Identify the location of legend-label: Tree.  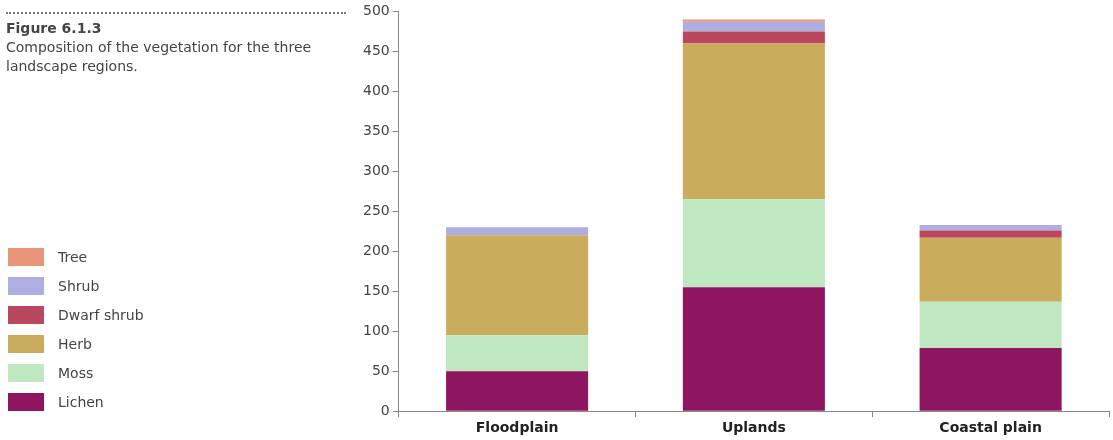
(73, 256).